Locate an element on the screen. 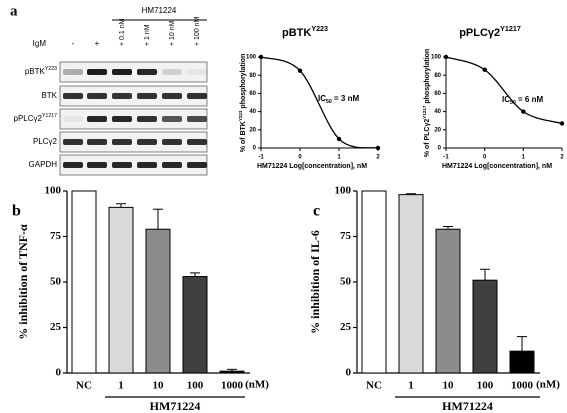 The image size is (567, 413). lane-label: - is located at coordinates (73, 43).